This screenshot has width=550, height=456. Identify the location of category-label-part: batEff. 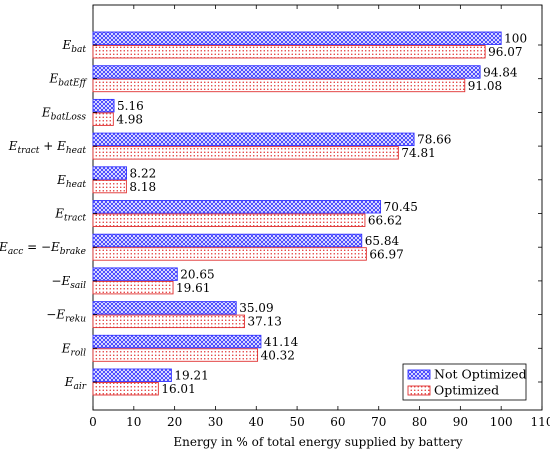
(72, 83).